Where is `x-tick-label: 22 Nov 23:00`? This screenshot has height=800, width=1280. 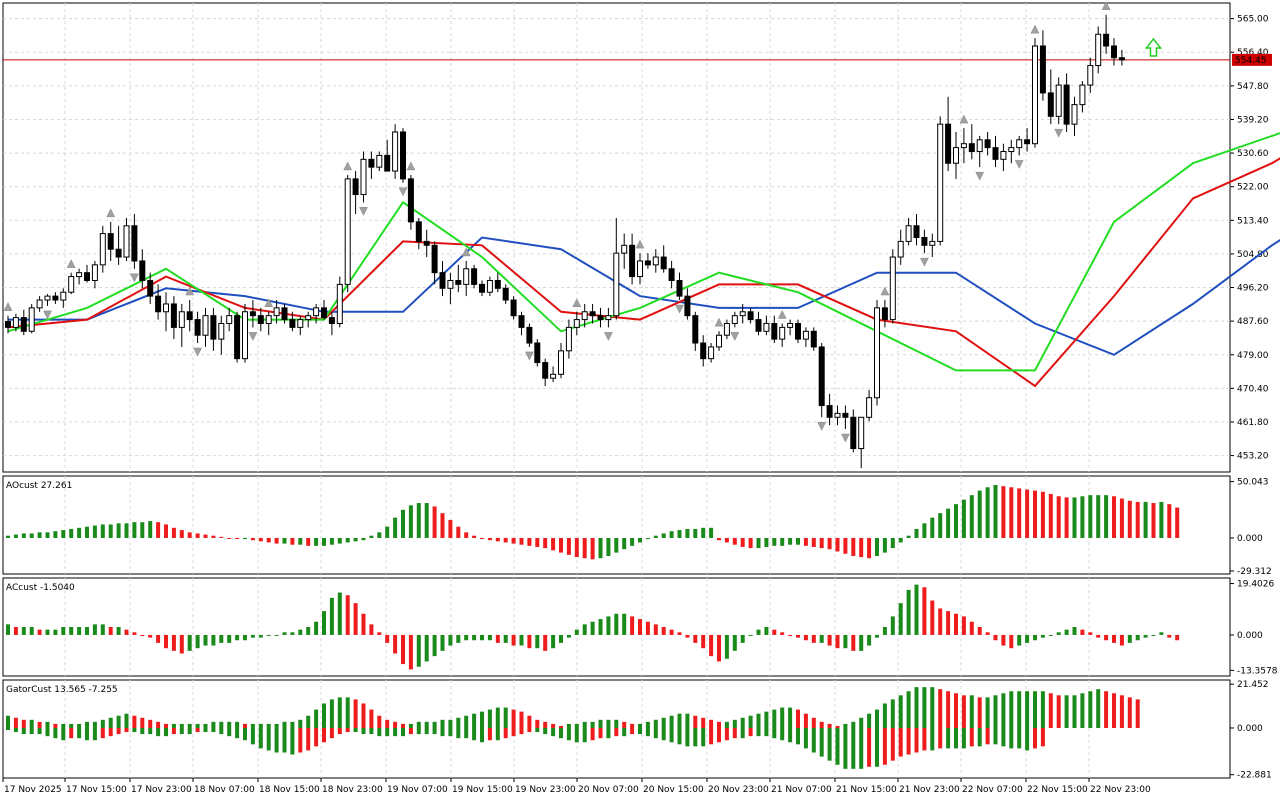
x-tick-label: 22 Nov 23:00 is located at coordinates (1120, 790).